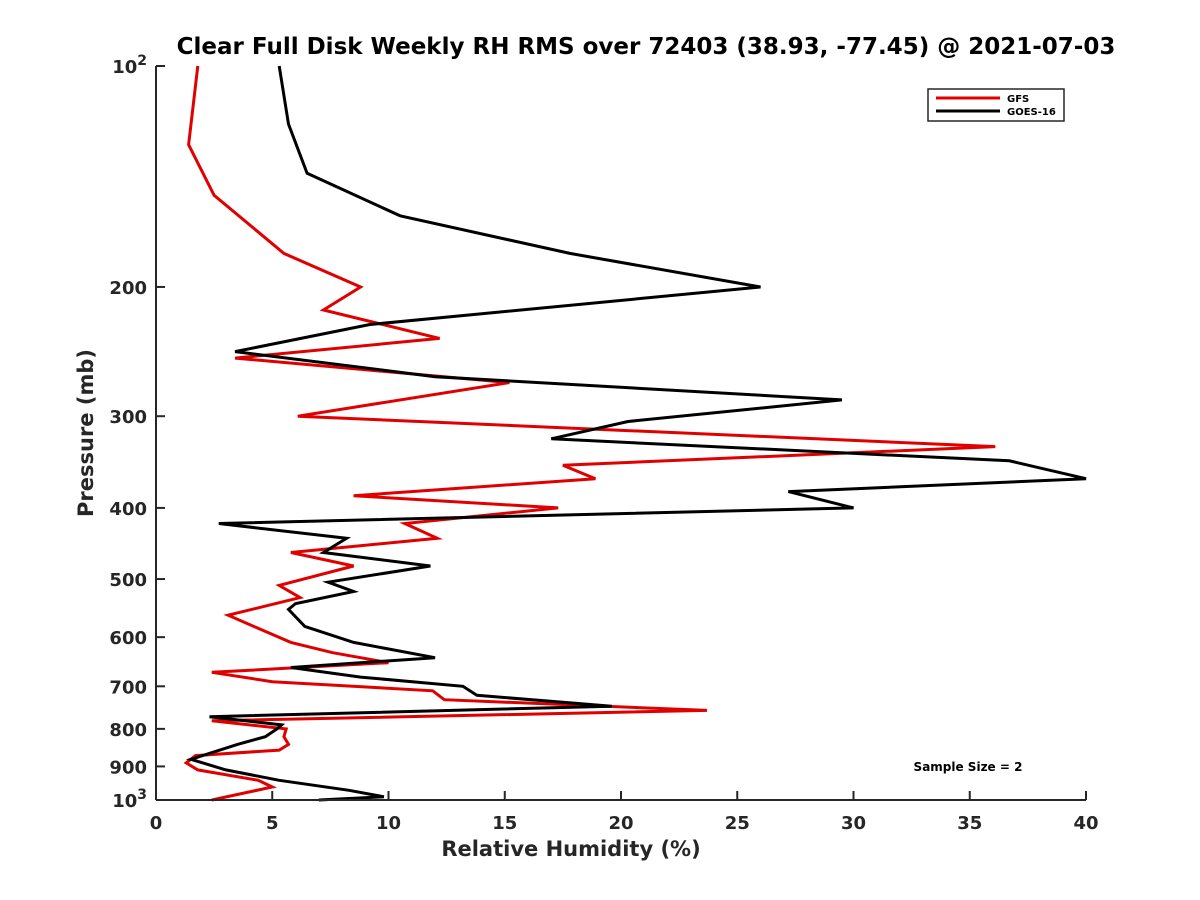  Describe the element at coordinates (128, 687) in the screenshot. I see `y-tick-label: 700` at that location.